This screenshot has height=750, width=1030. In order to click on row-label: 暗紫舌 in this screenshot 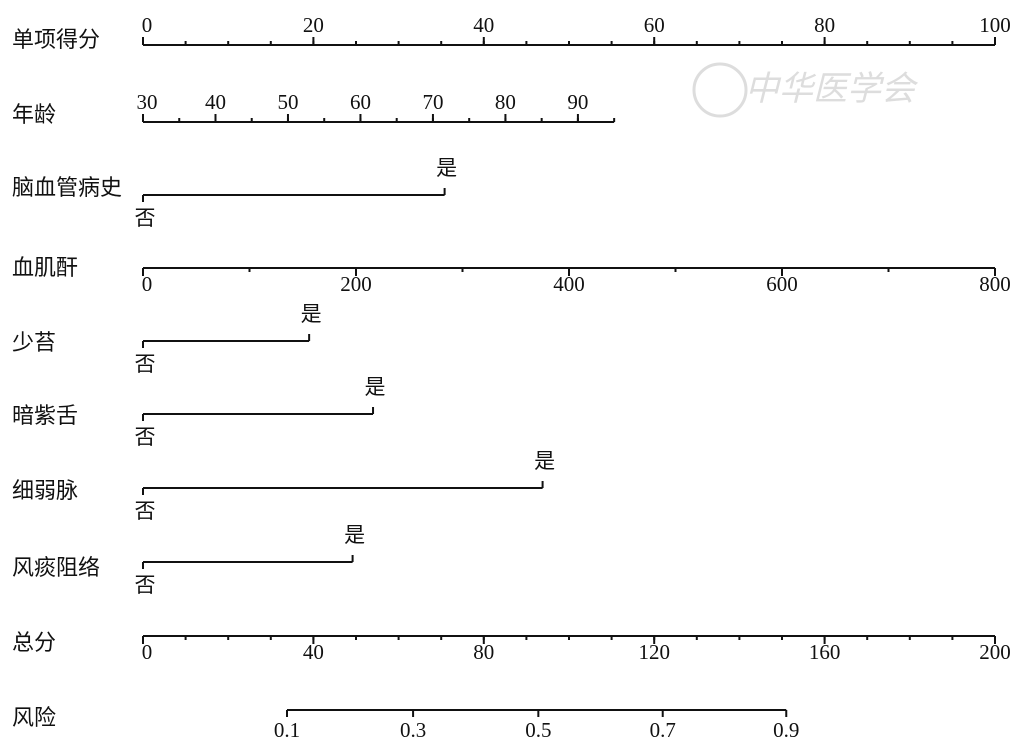, I will do `click(45, 415)`.